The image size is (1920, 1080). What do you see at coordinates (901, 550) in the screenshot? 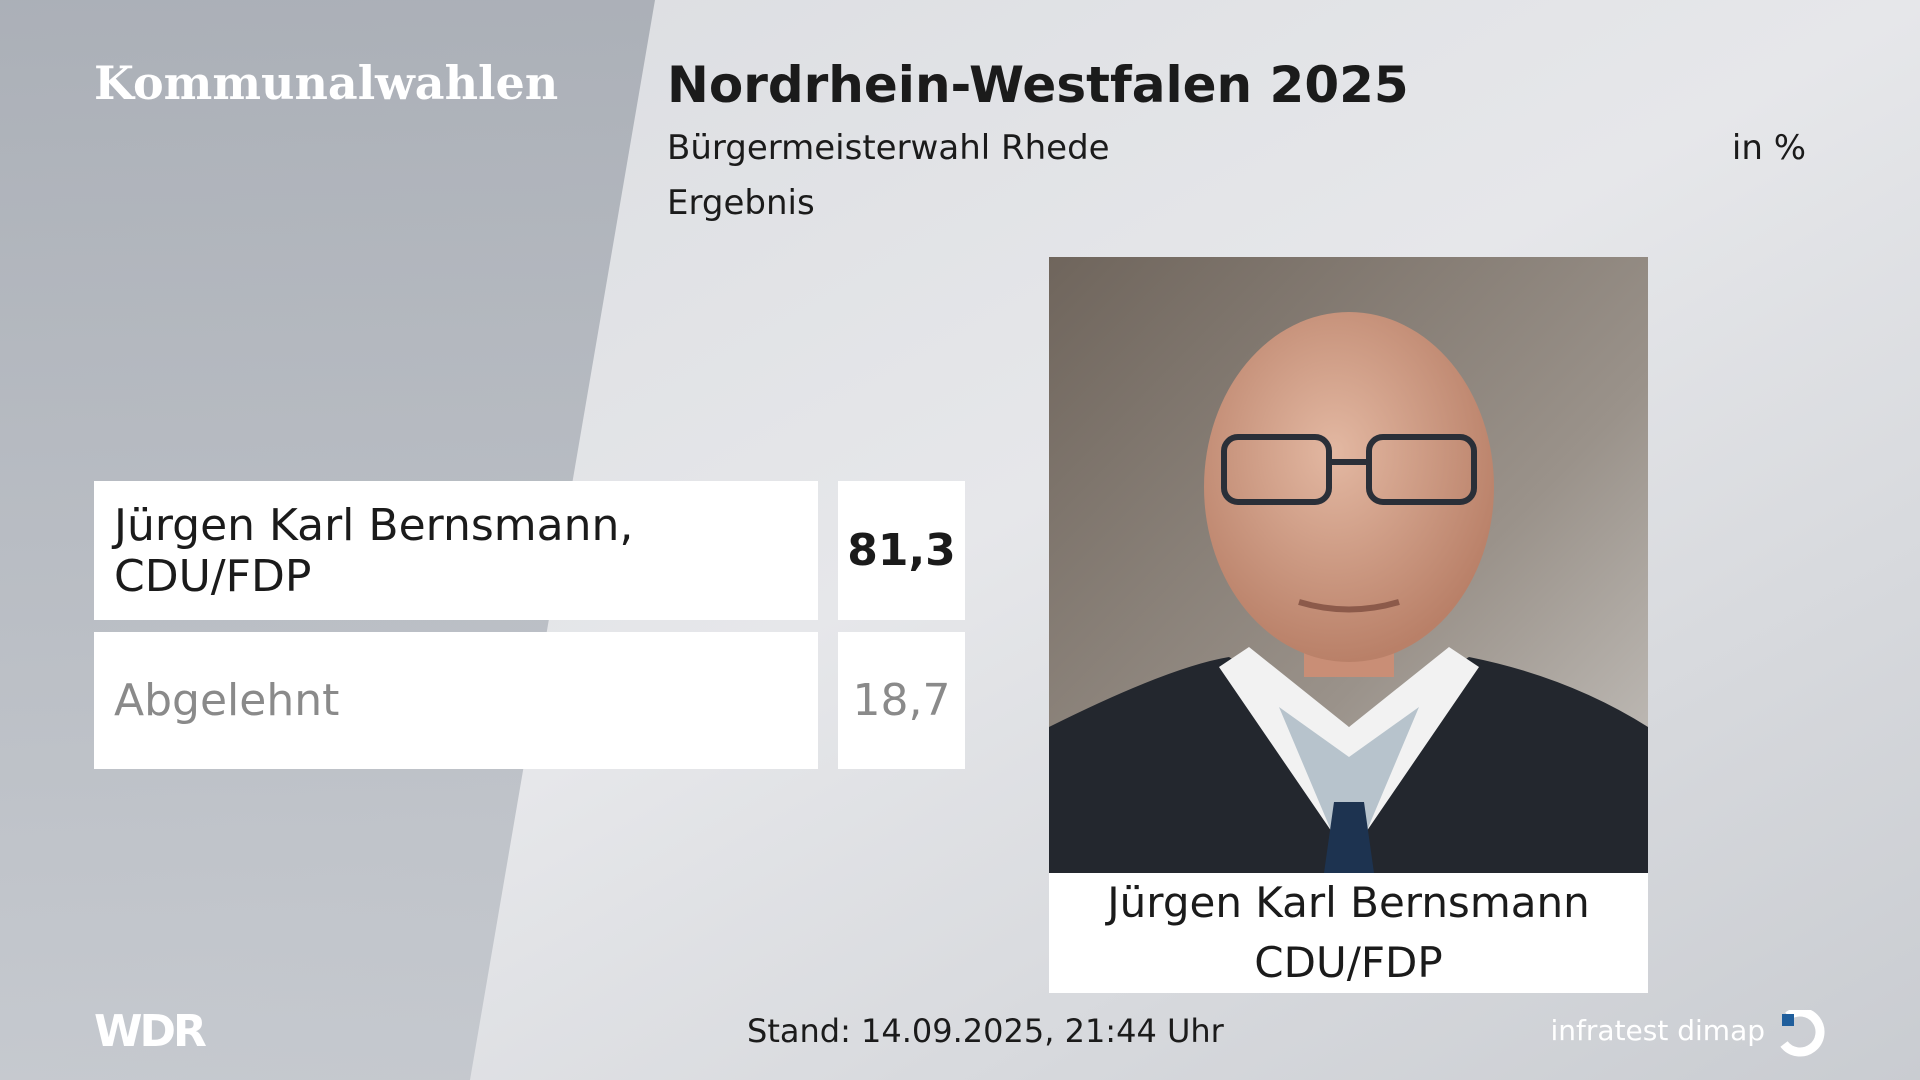
I see `candidate-value: 81,3` at bounding box center [901, 550].